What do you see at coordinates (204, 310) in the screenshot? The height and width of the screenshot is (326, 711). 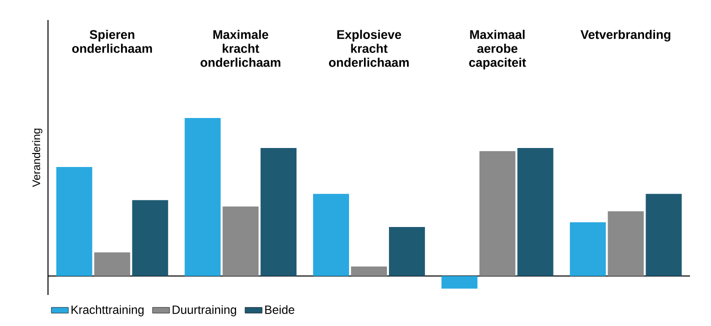 I see `legend-label: Duurtraining` at bounding box center [204, 310].